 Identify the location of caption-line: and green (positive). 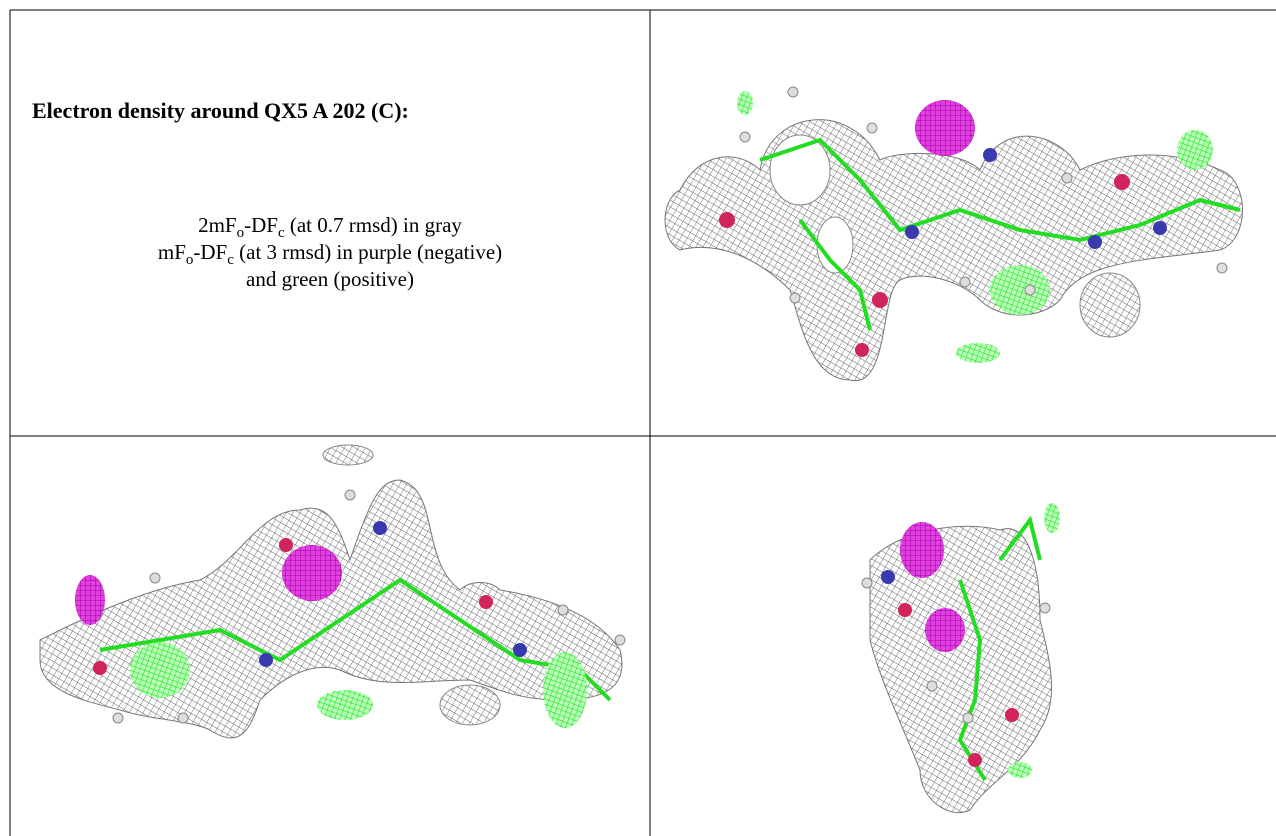
(330, 279).